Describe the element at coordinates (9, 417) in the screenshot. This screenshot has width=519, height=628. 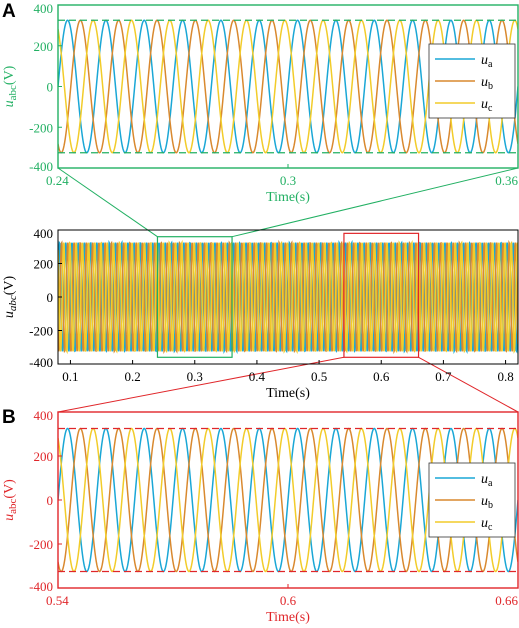
I see `panel-letter-b: B` at that location.